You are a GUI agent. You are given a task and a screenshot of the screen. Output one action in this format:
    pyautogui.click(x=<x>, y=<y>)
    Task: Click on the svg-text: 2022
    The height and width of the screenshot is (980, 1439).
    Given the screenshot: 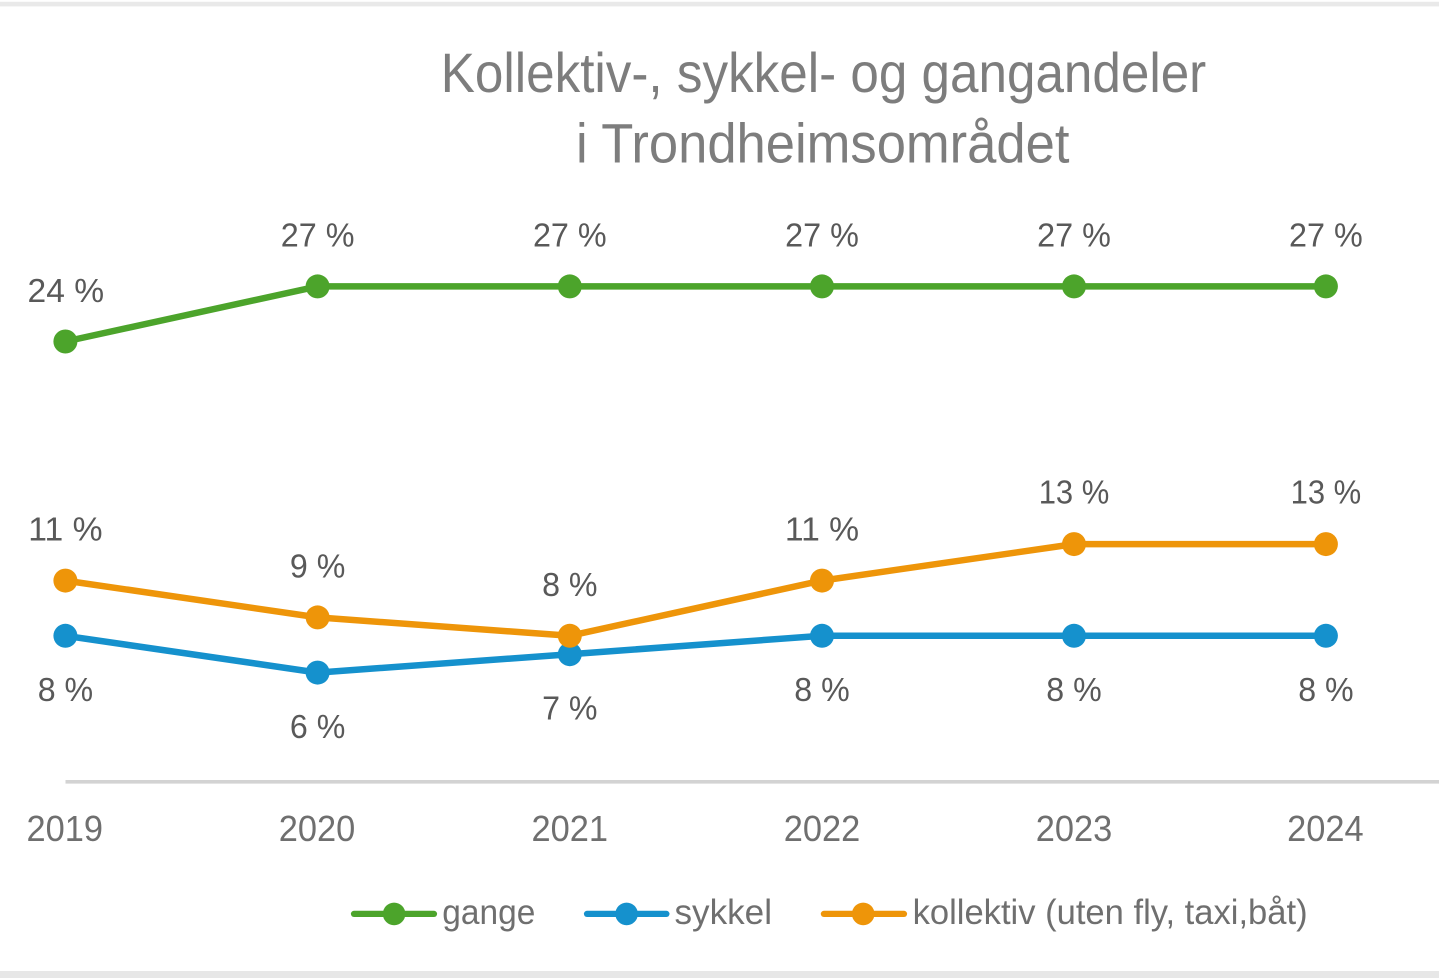 What is the action you would take?
    pyautogui.click(x=822, y=828)
    